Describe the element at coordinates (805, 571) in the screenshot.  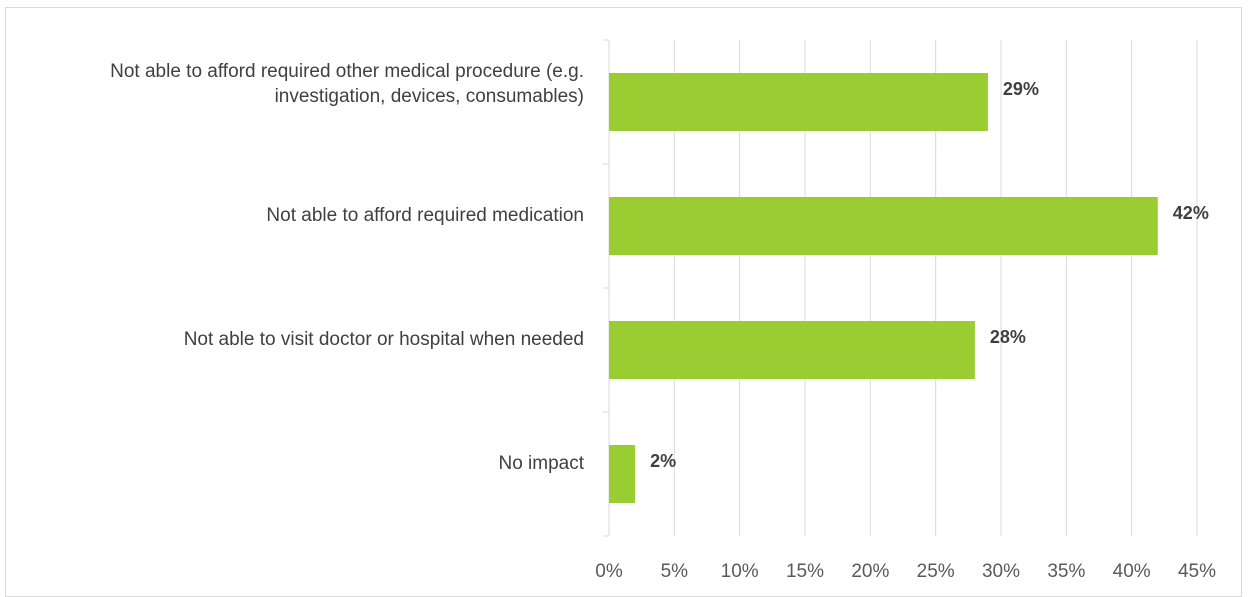
I see `x-tick-label: 15%` at that location.